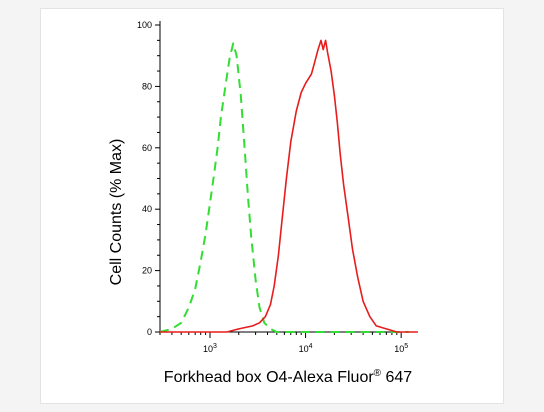 The height and width of the screenshot is (412, 544). Describe the element at coordinates (401, 348) in the screenshot. I see `x-tick-label: 10⁵` at that location.